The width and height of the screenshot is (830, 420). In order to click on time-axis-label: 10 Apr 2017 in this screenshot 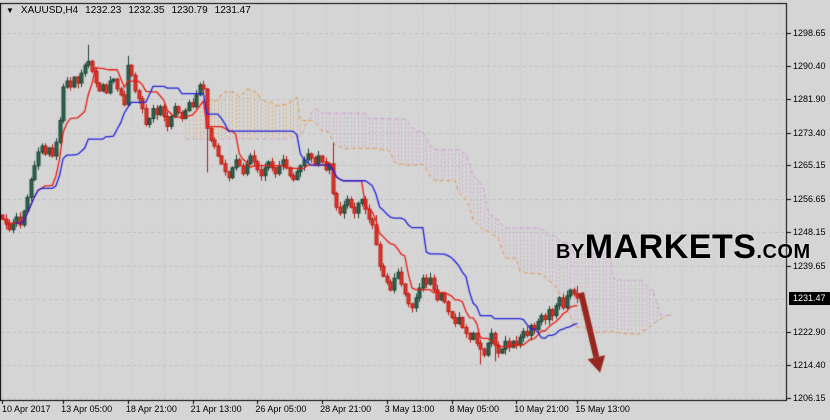, I will do `click(26, 409)`.